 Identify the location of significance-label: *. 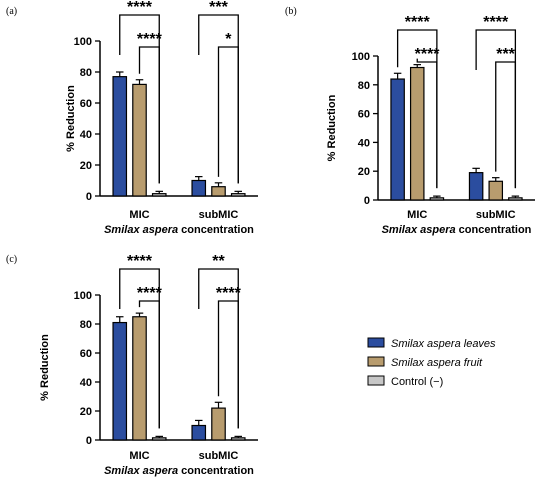
(228, 39).